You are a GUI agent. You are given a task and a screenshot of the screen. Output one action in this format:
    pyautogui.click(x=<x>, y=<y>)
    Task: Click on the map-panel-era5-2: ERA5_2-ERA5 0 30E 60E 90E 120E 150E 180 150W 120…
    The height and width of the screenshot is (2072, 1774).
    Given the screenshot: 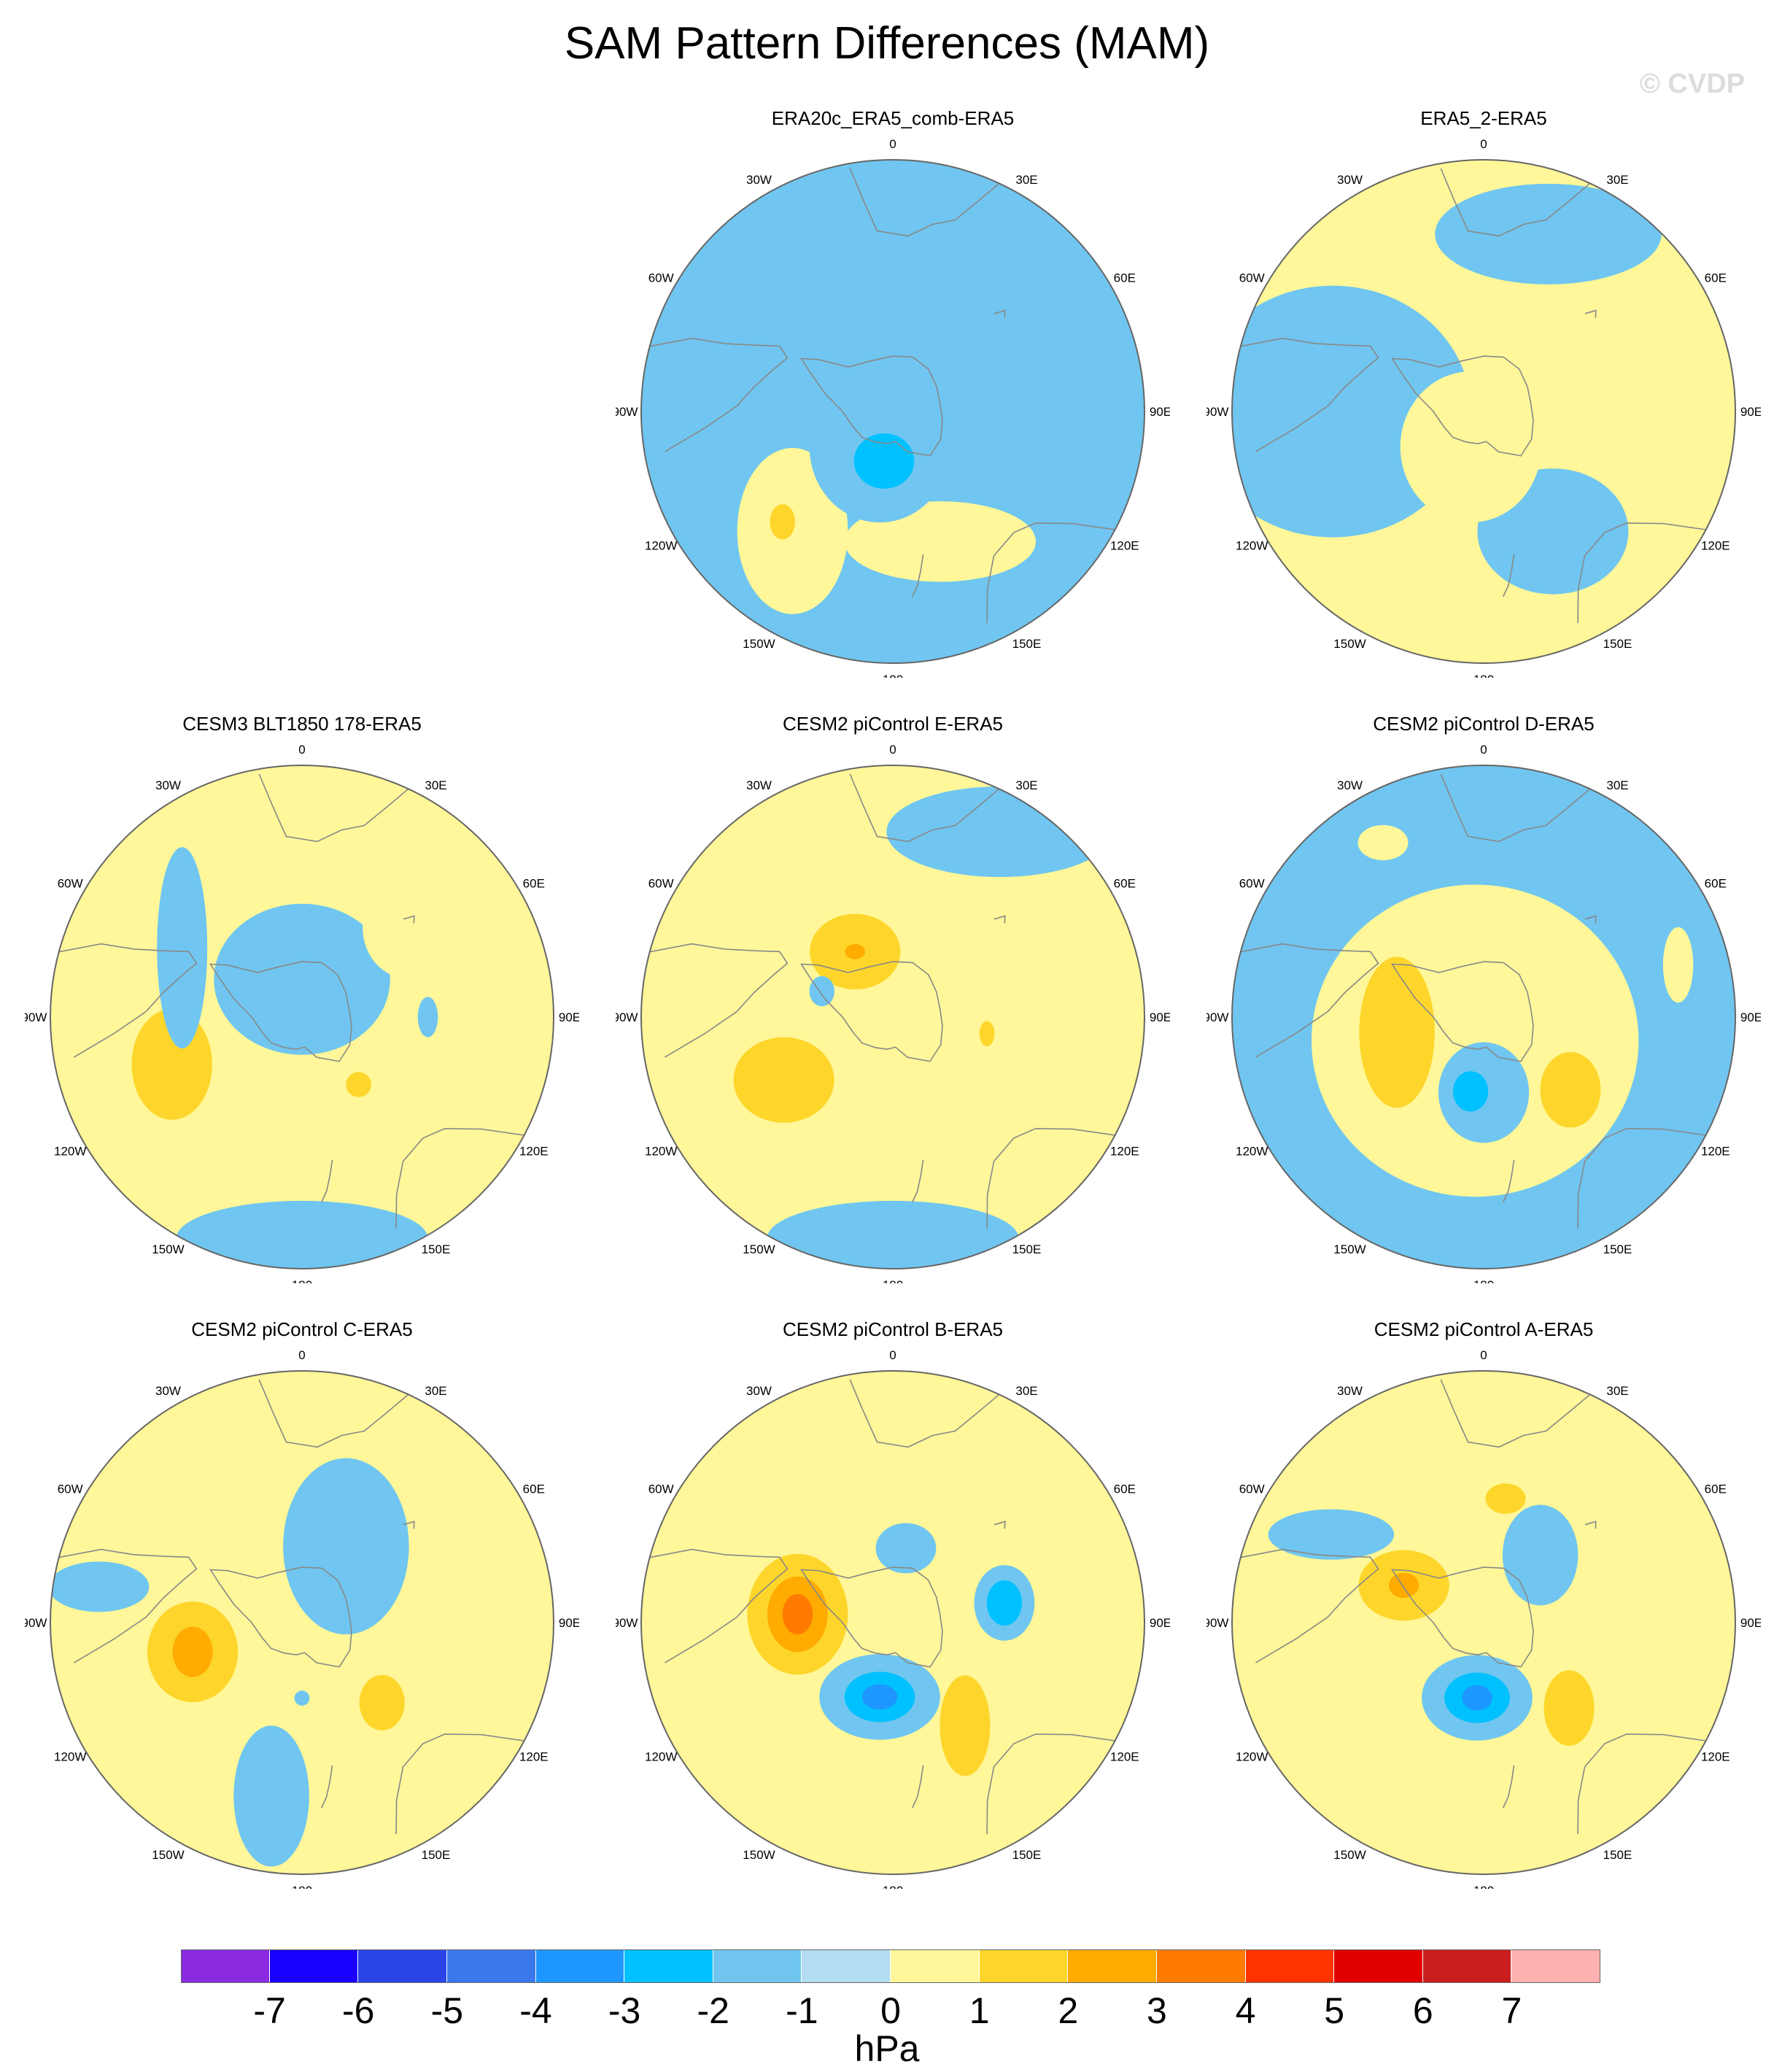 What is the action you would take?
    pyautogui.click(x=1483, y=397)
    